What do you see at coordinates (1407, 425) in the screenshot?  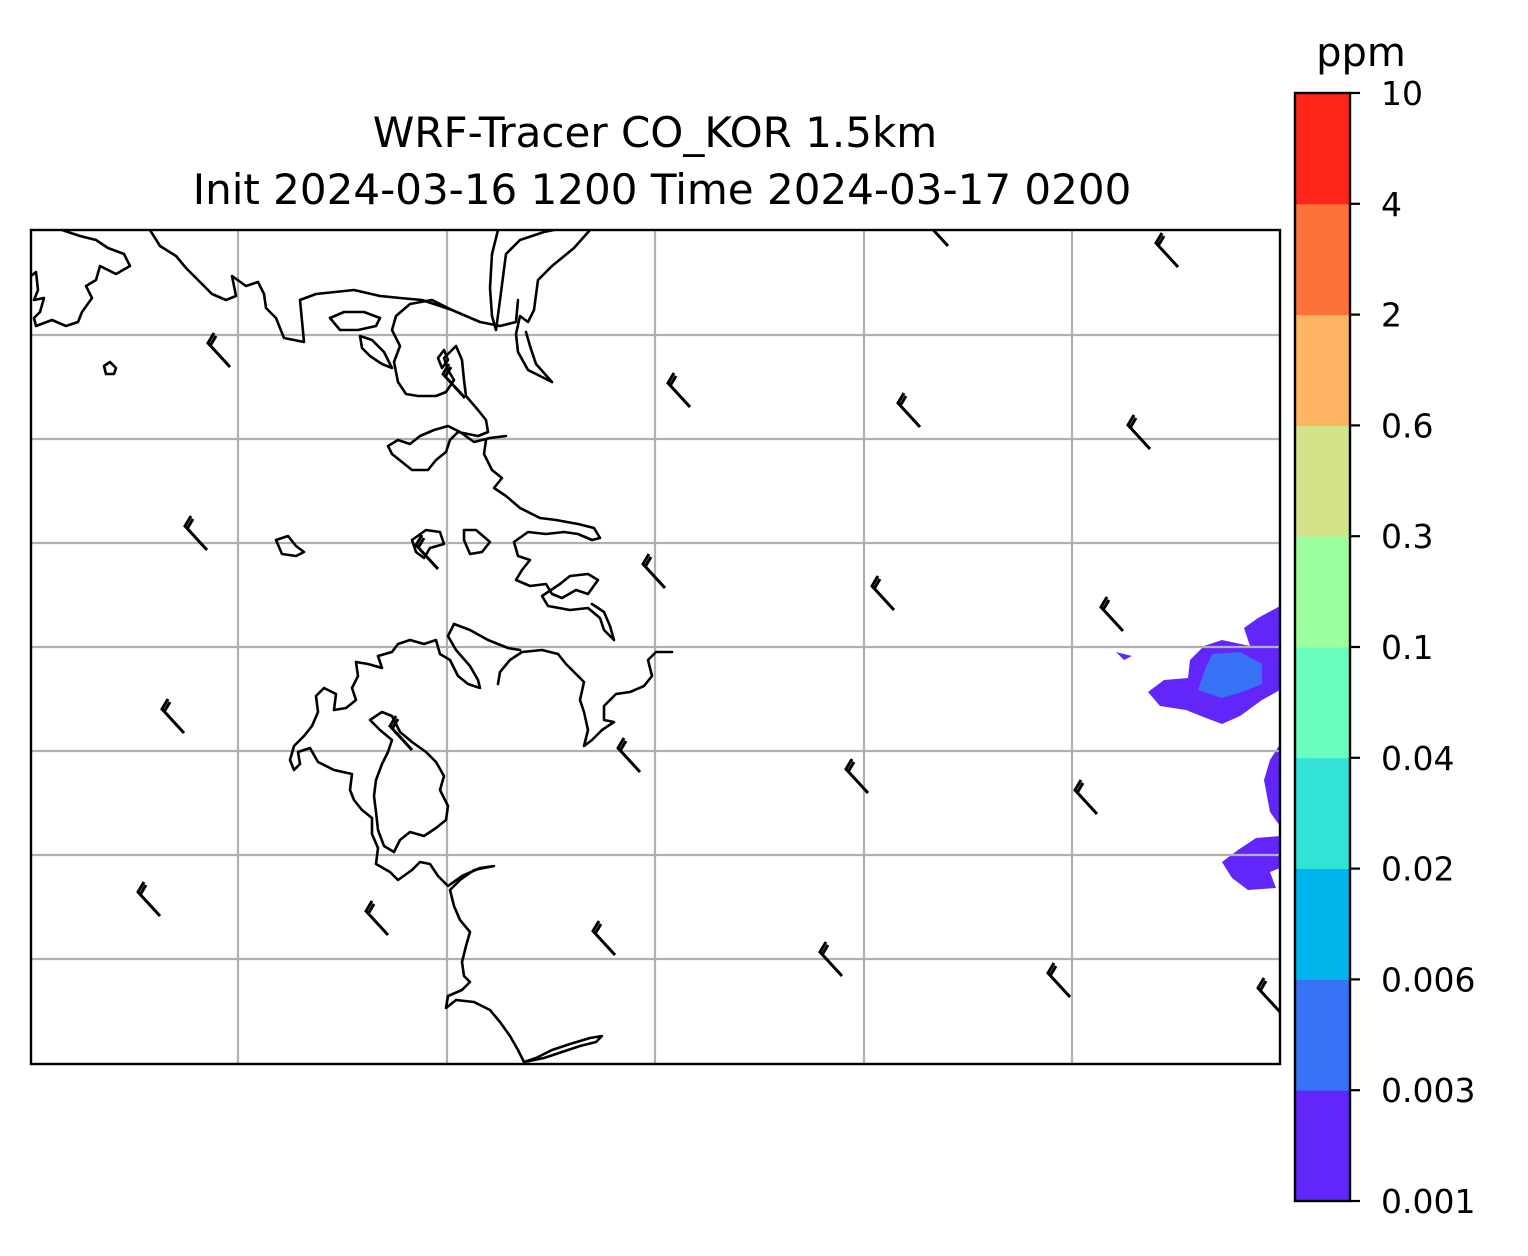 I see `colorbar-tick-label: 0.6` at bounding box center [1407, 425].